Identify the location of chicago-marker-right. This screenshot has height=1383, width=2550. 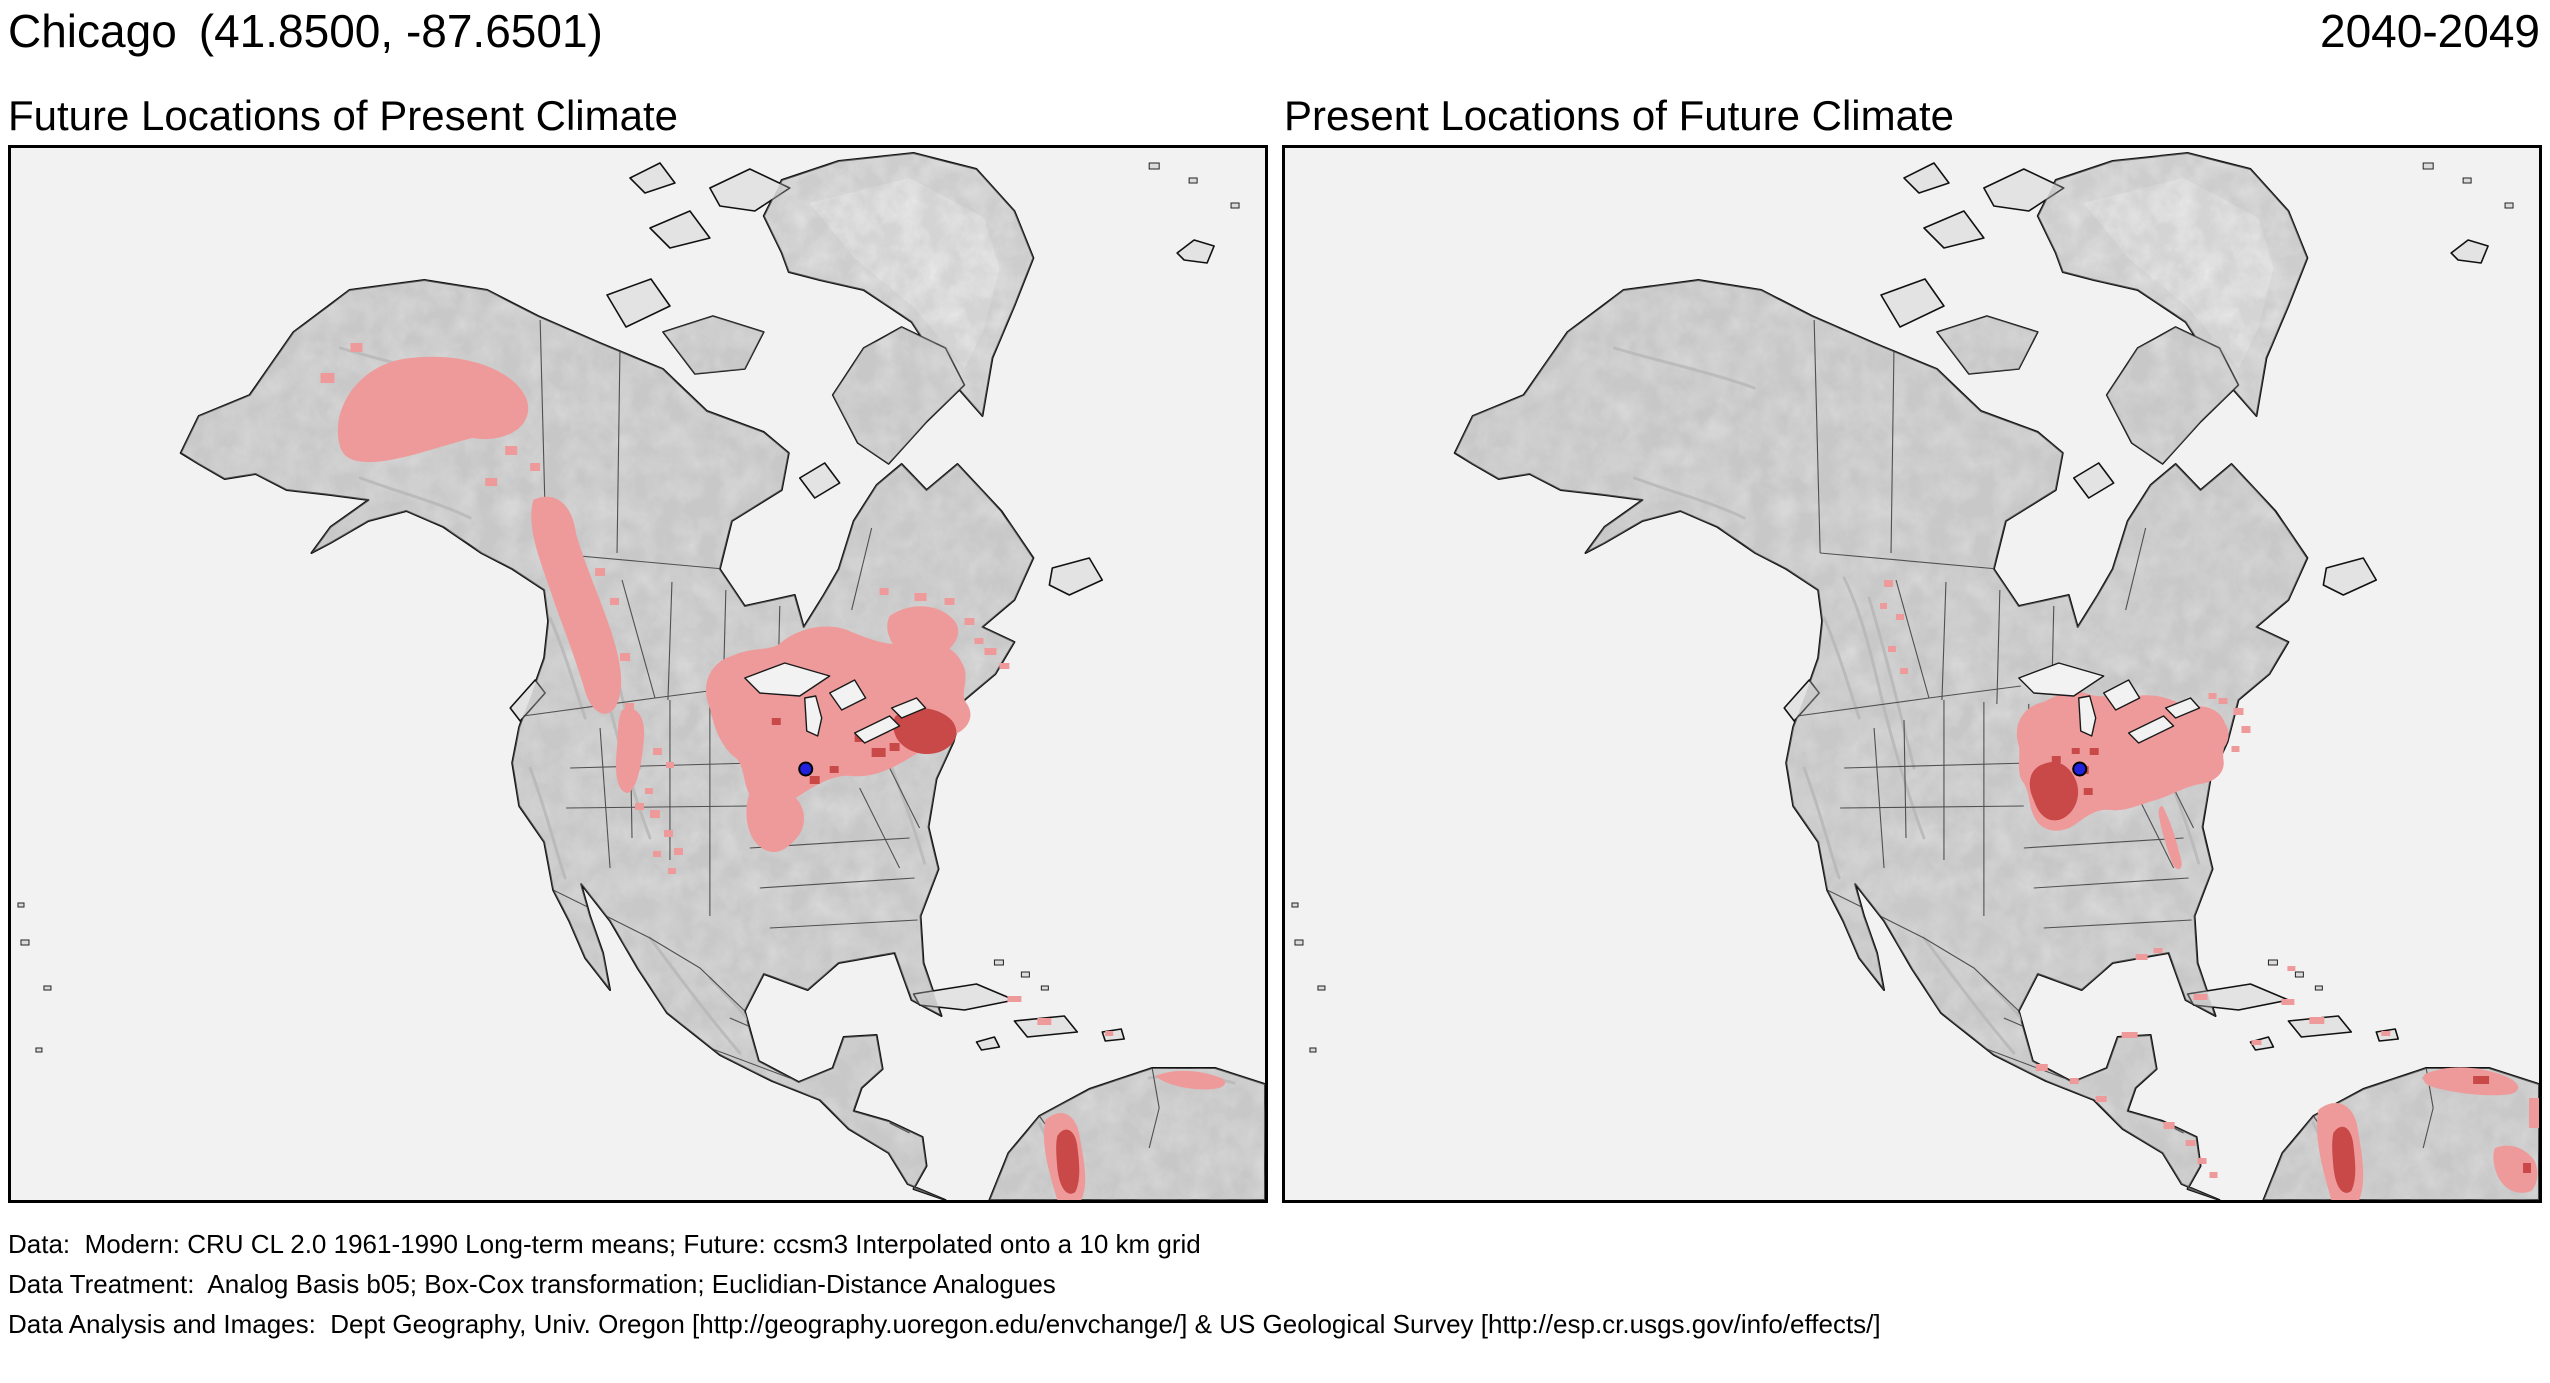
(2080, 769).